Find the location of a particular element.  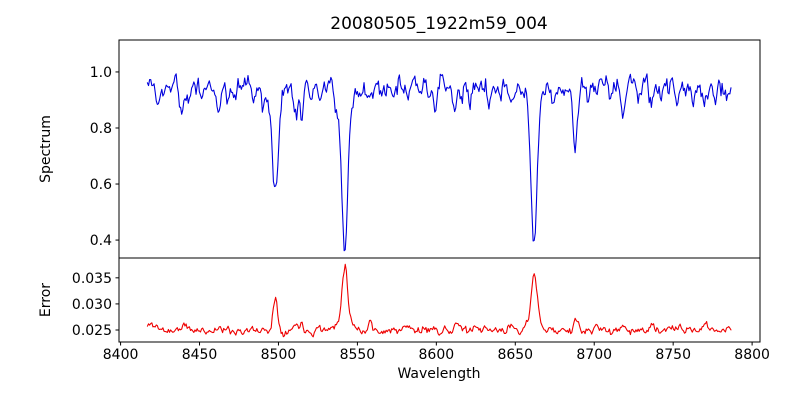

y-axis-label-spectrum: Spectrum is located at coordinates (46, 149).